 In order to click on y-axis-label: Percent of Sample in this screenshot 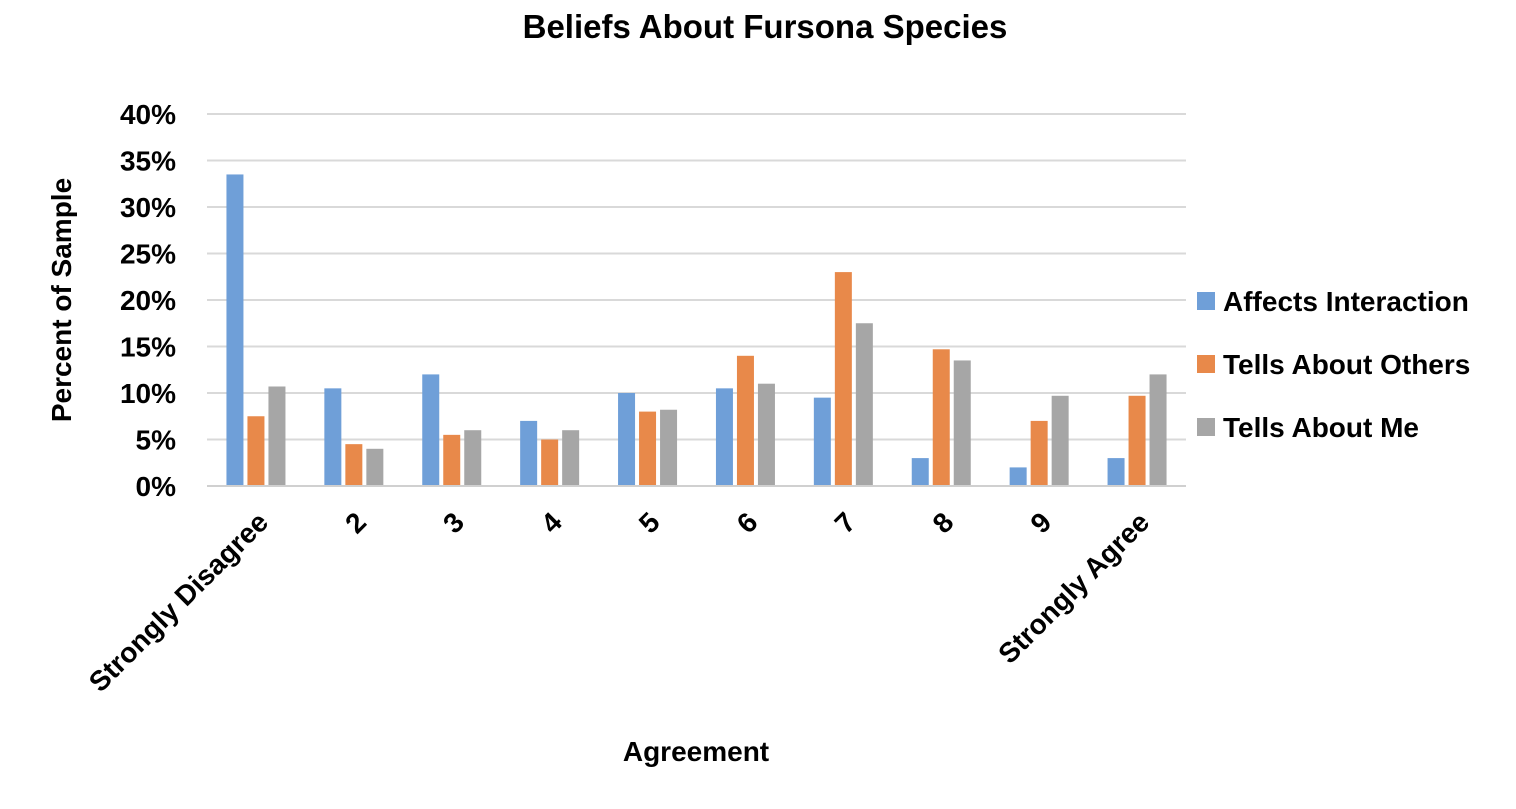, I will do `click(61, 300)`.